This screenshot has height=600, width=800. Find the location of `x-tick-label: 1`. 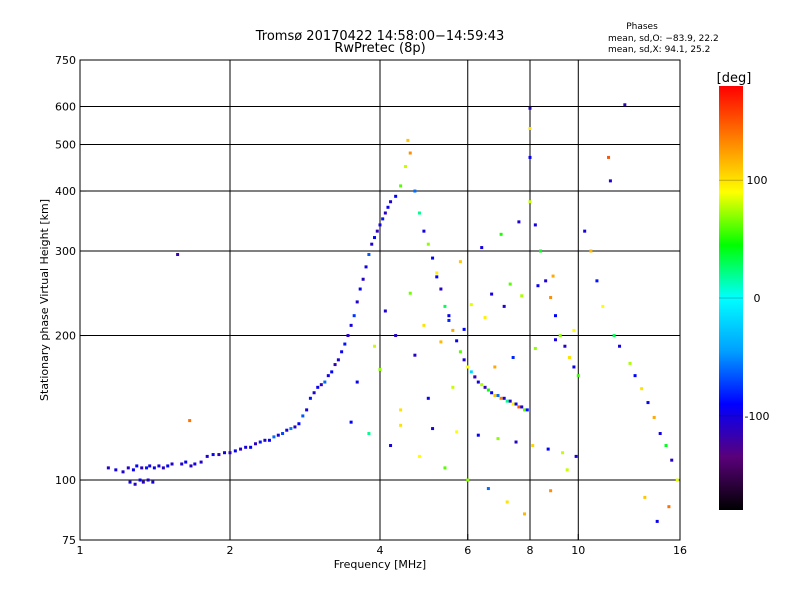

x-tick-label: 1 is located at coordinates (80, 550).